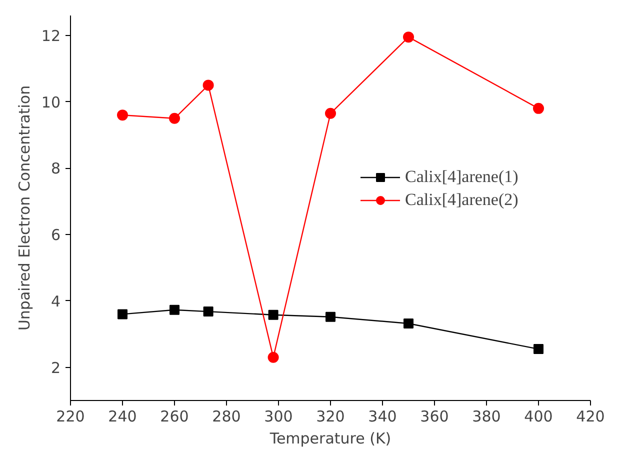 This screenshot has height=454, width=620. Describe the element at coordinates (70, 417) in the screenshot. I see `x-tick-label: 220` at that location.